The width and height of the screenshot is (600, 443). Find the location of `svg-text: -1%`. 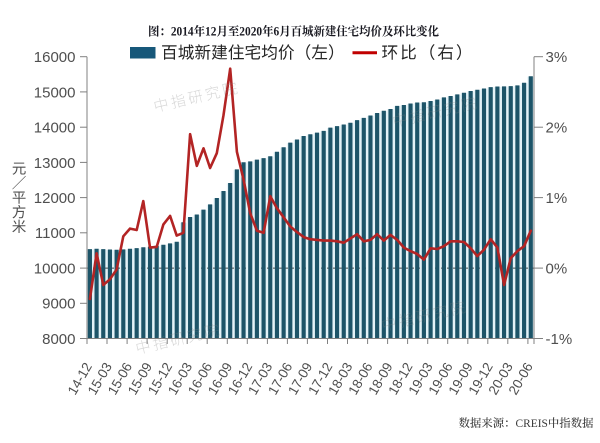

svg-text: -1% is located at coordinates (559, 339).